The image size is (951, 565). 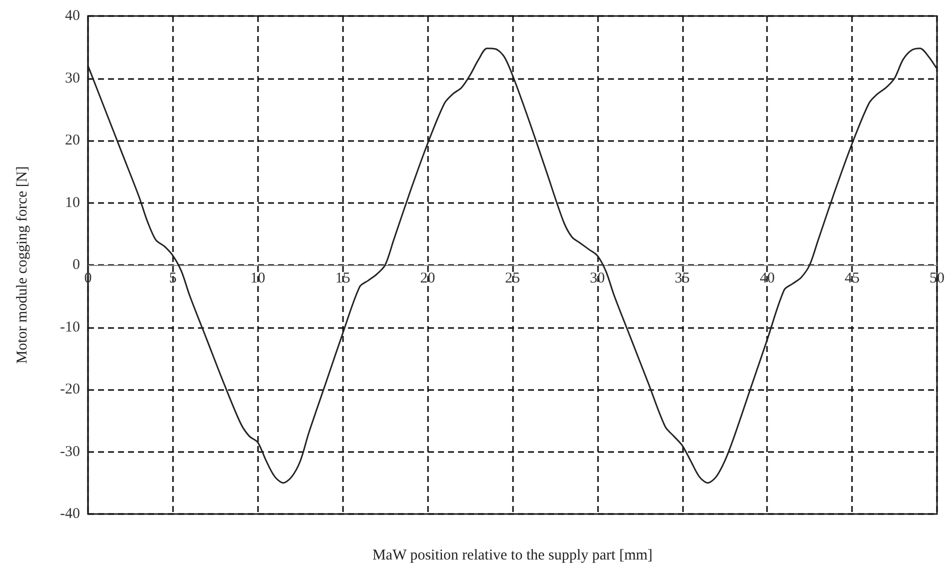 I want to click on y-tick-label: 0, so click(x=76, y=265).